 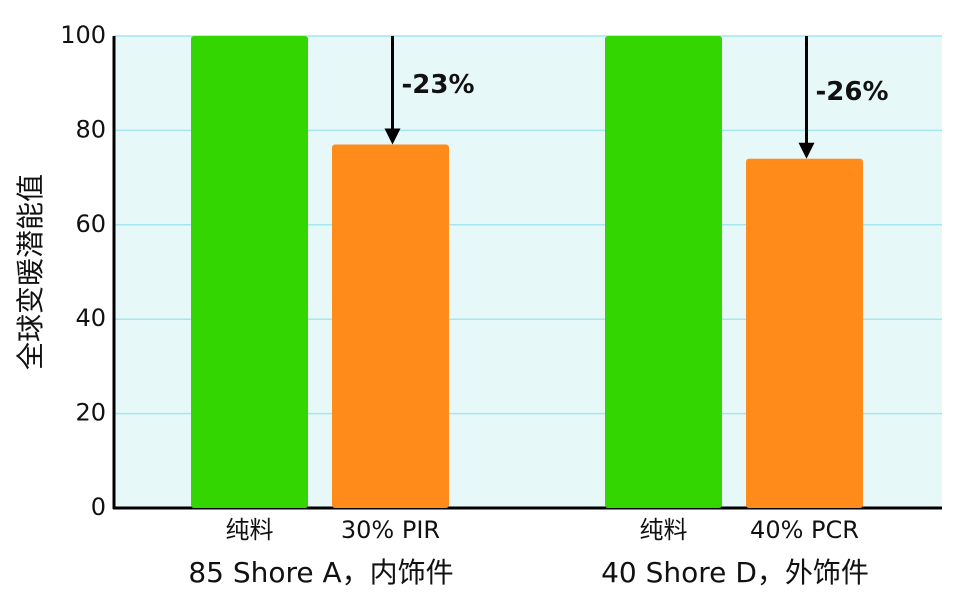 I want to click on group-label: 85 Shore A，内饰件, so click(x=320, y=572).